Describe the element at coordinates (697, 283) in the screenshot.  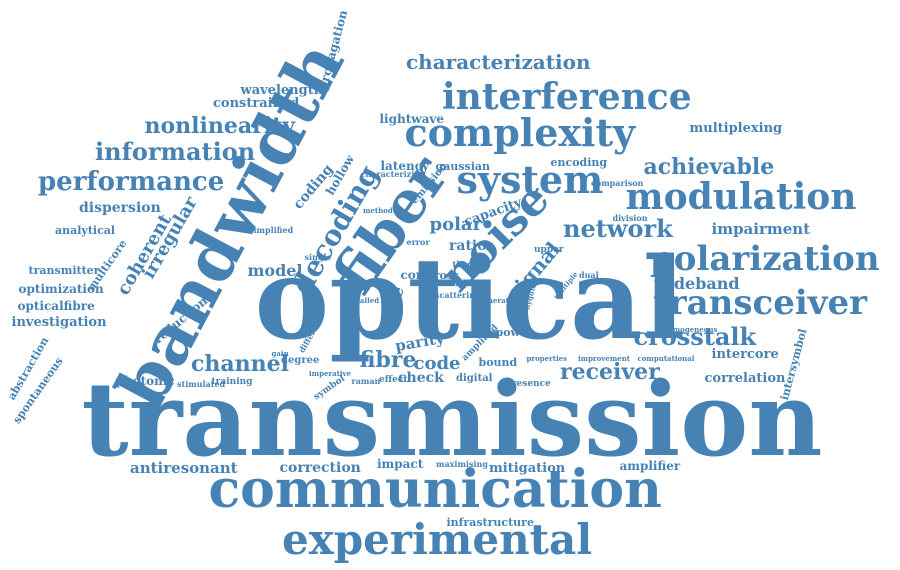
I see `cloud-word-wideband: wideband` at that location.